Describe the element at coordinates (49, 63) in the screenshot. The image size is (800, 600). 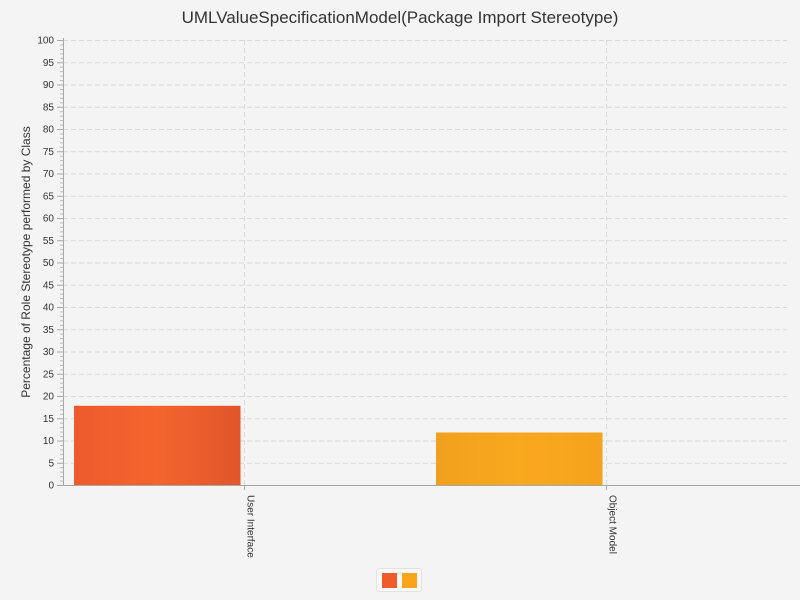
I see `y-tick-label: 95` at that location.